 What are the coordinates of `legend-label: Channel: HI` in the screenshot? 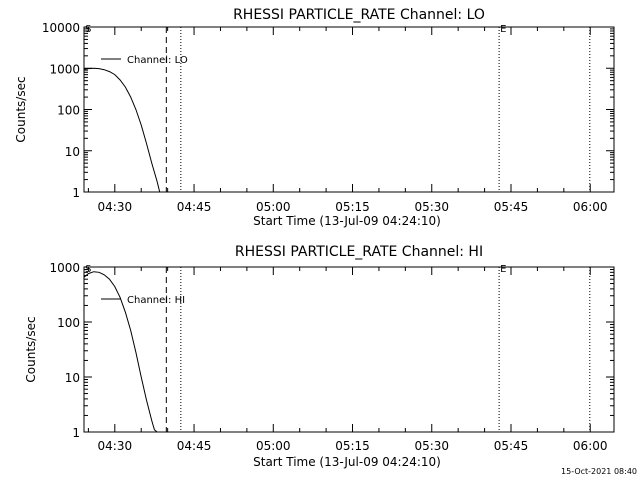 It's located at (156, 300).